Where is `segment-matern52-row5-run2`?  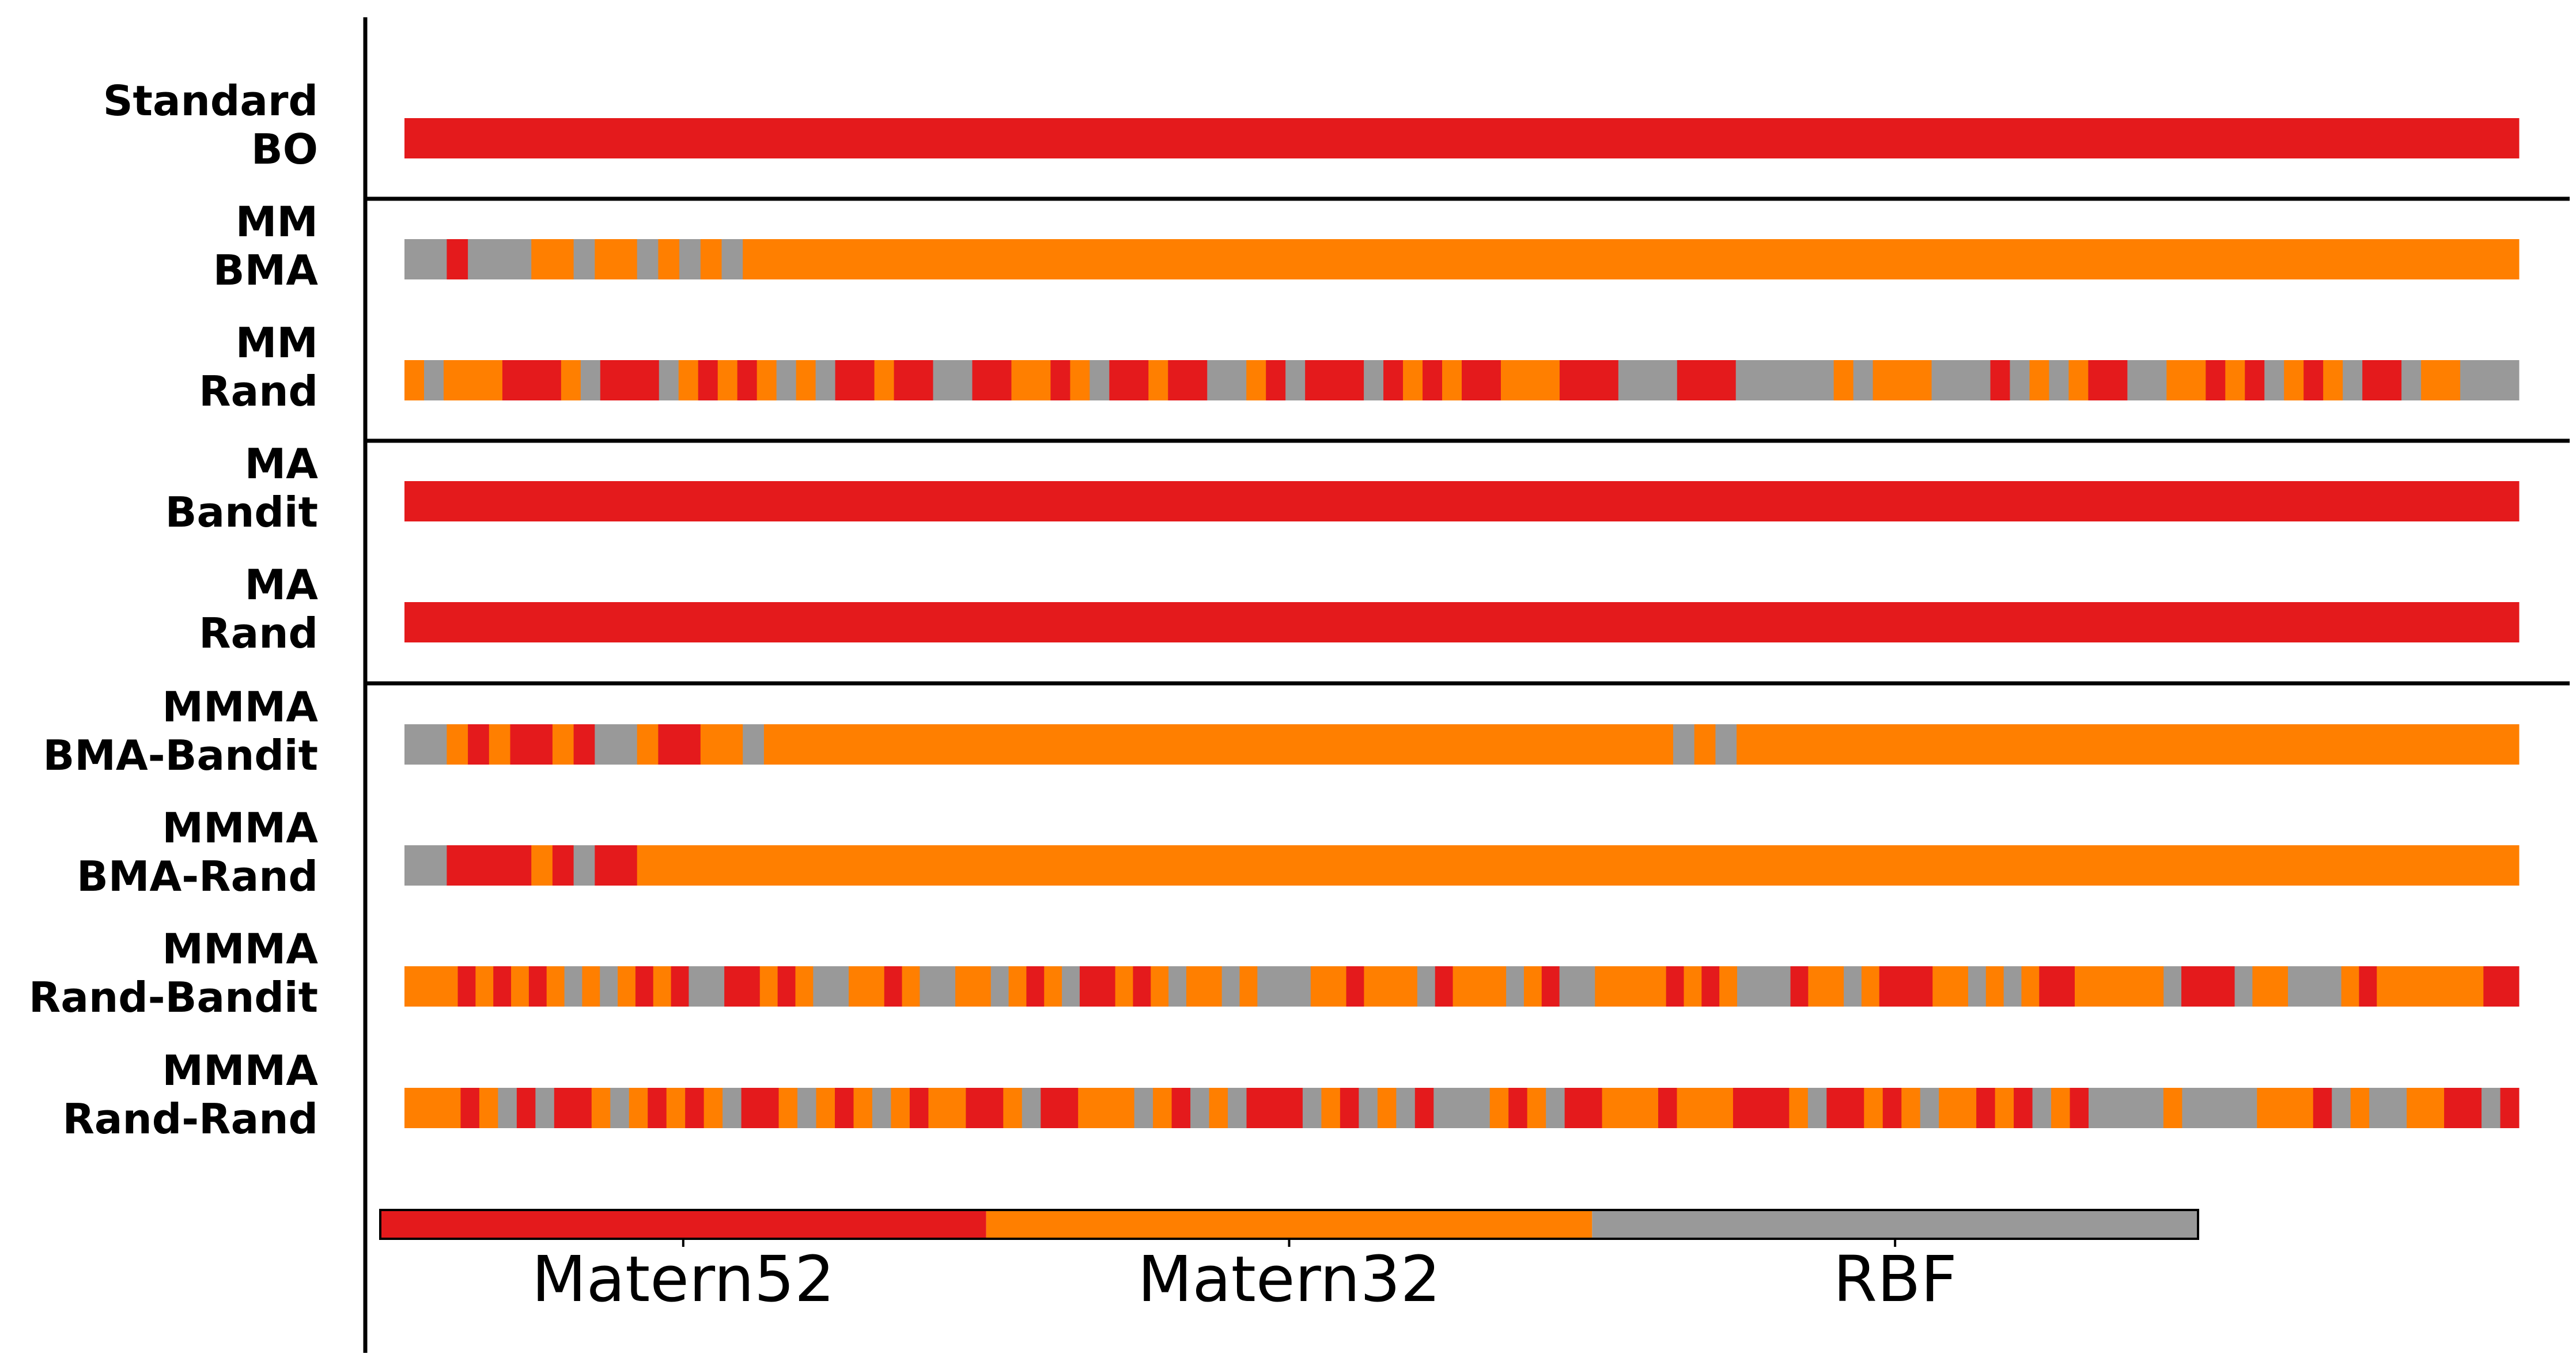
segment-matern52-row5-run2 is located at coordinates (479, 744).